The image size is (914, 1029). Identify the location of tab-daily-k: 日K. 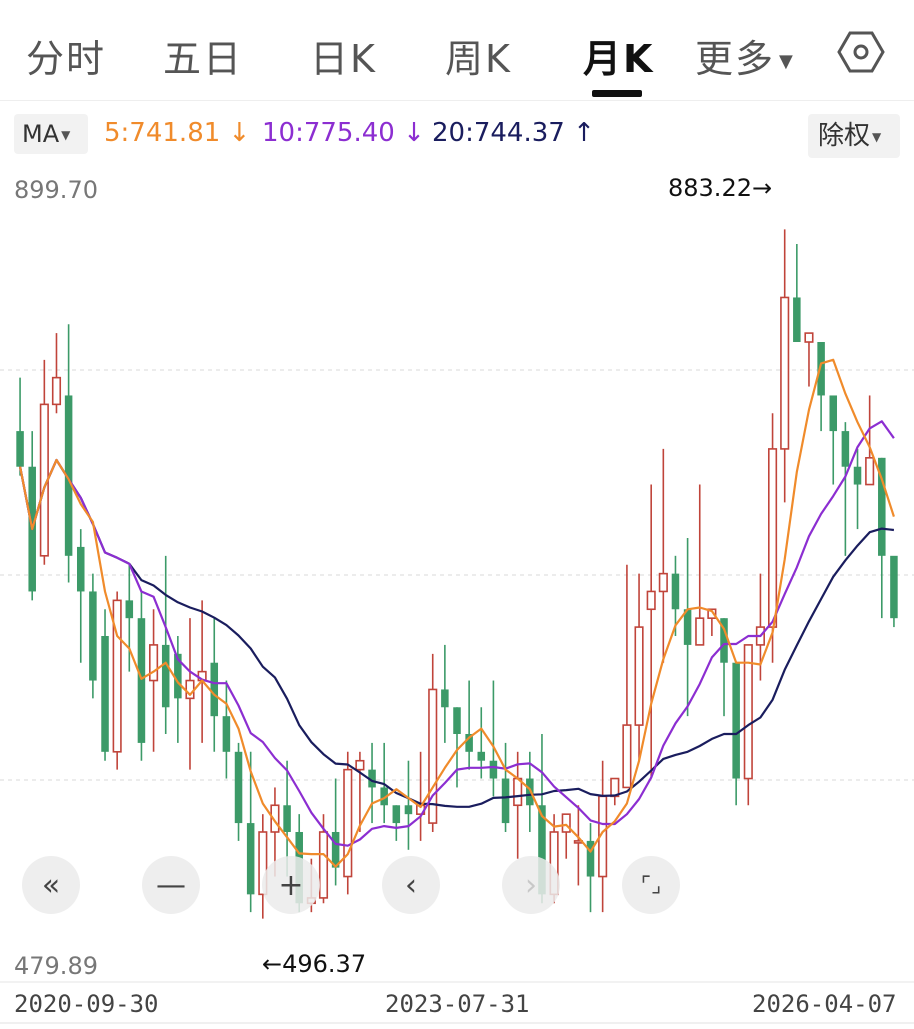
(343, 59).